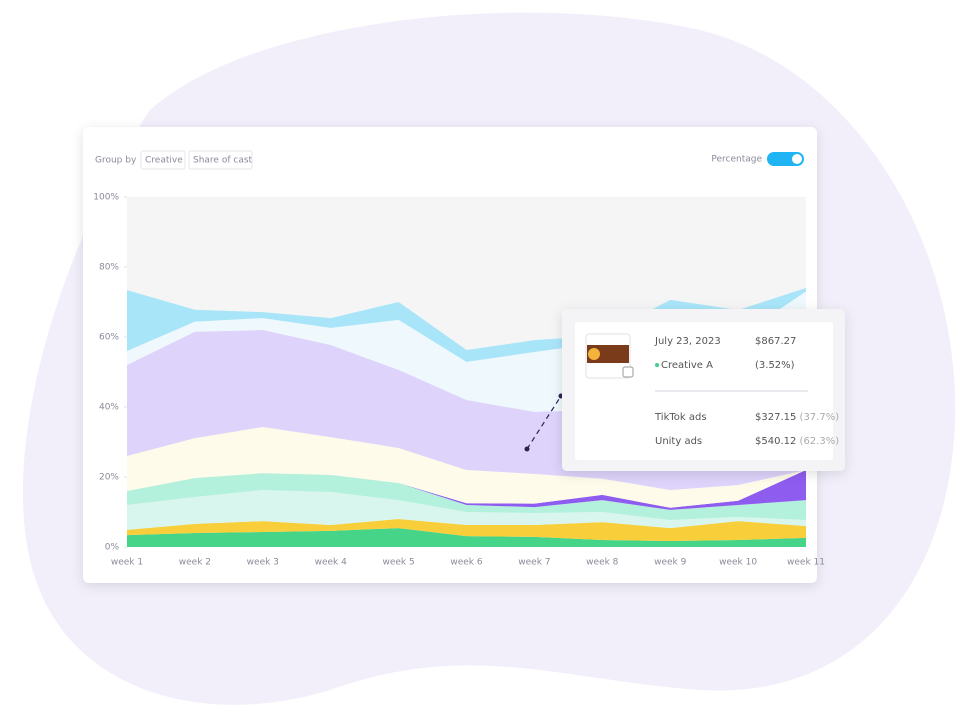 This screenshot has height=715, width=960. I want to click on tooltip-total: $867.27, so click(775, 341).